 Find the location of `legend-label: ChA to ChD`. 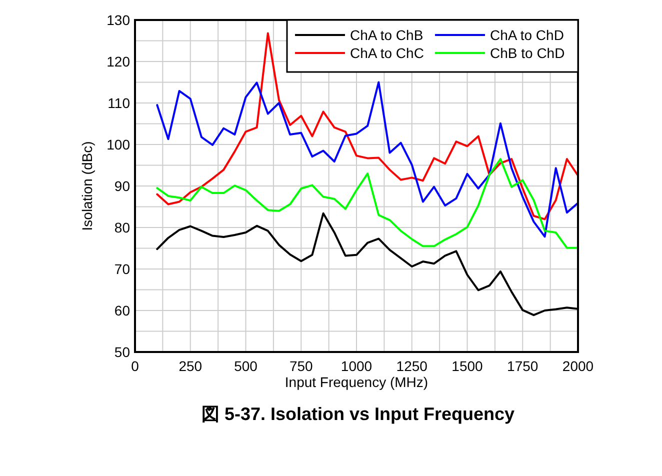

legend-label: ChA to ChD is located at coordinates (527, 35).